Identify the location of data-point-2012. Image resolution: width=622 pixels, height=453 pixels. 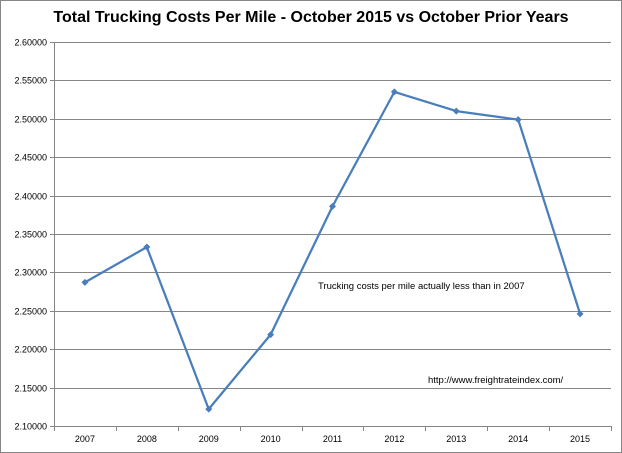
(394, 92).